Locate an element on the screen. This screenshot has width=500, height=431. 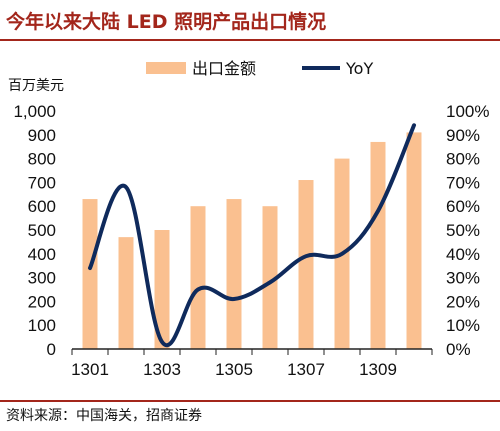
x-tick-label: 1305 is located at coordinates (234, 369).